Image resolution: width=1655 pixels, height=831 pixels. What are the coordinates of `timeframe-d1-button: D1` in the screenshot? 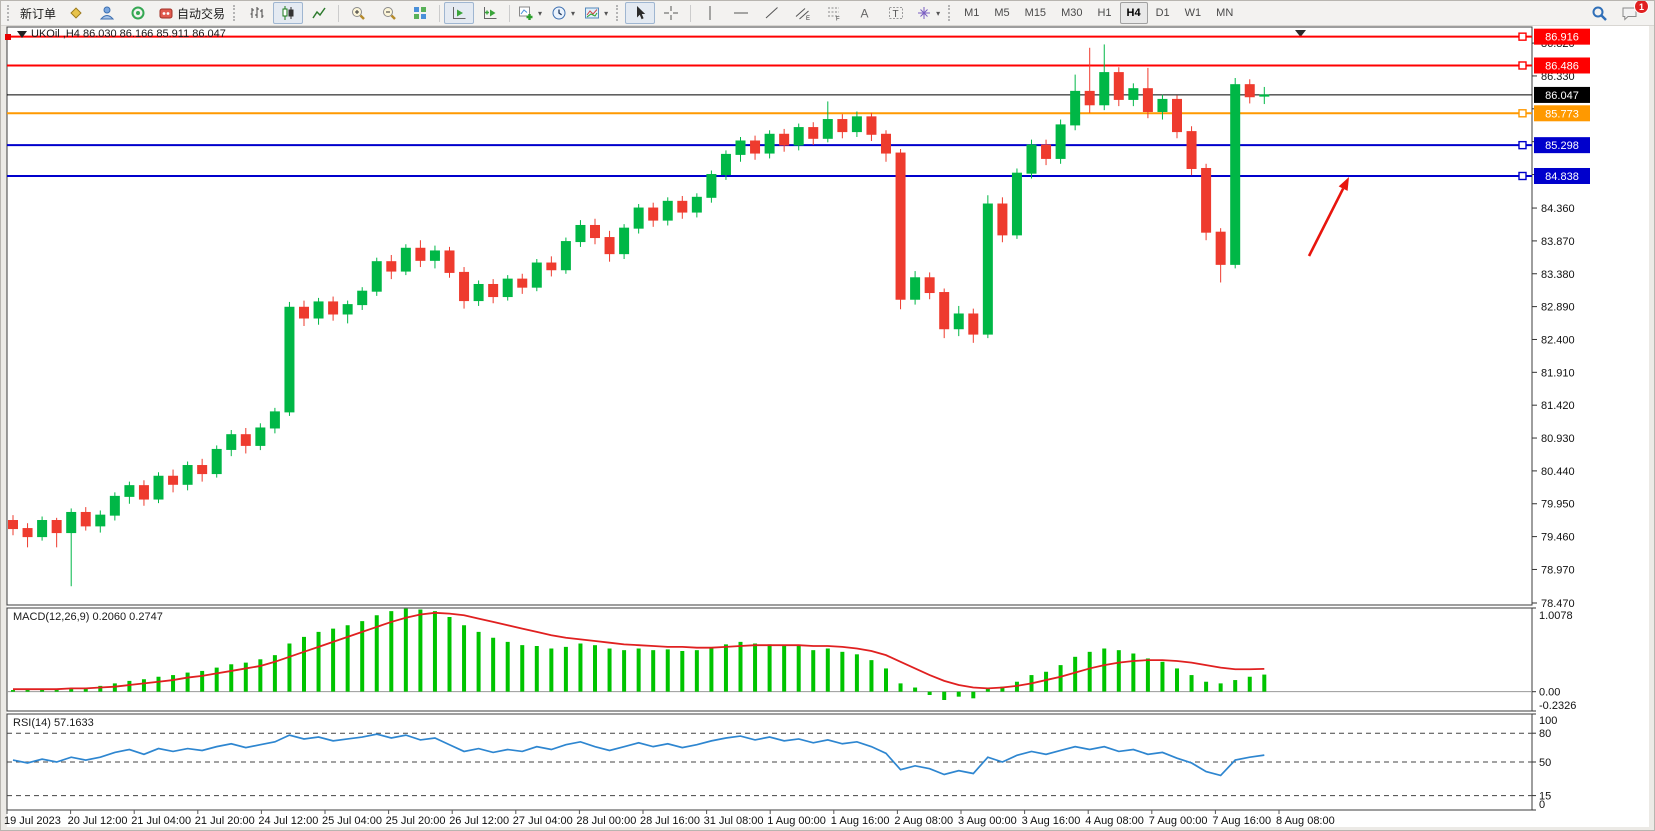 It's located at (1162, 13).